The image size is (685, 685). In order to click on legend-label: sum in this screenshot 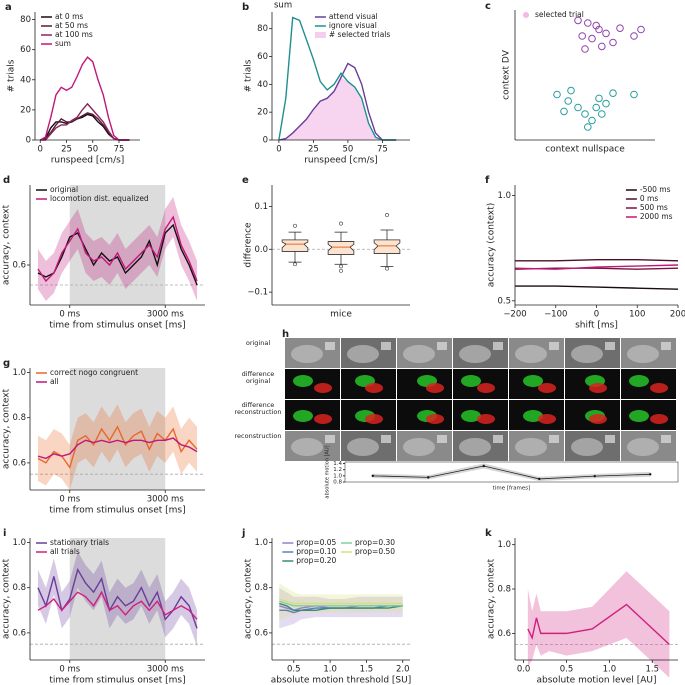, I will do `click(63, 43)`.